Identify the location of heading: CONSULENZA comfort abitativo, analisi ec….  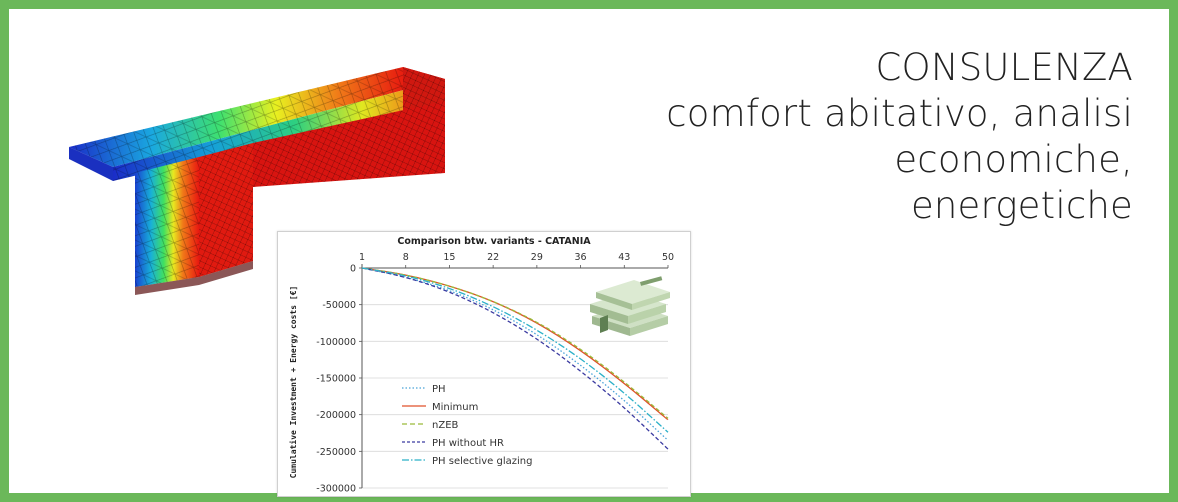
(899, 137).